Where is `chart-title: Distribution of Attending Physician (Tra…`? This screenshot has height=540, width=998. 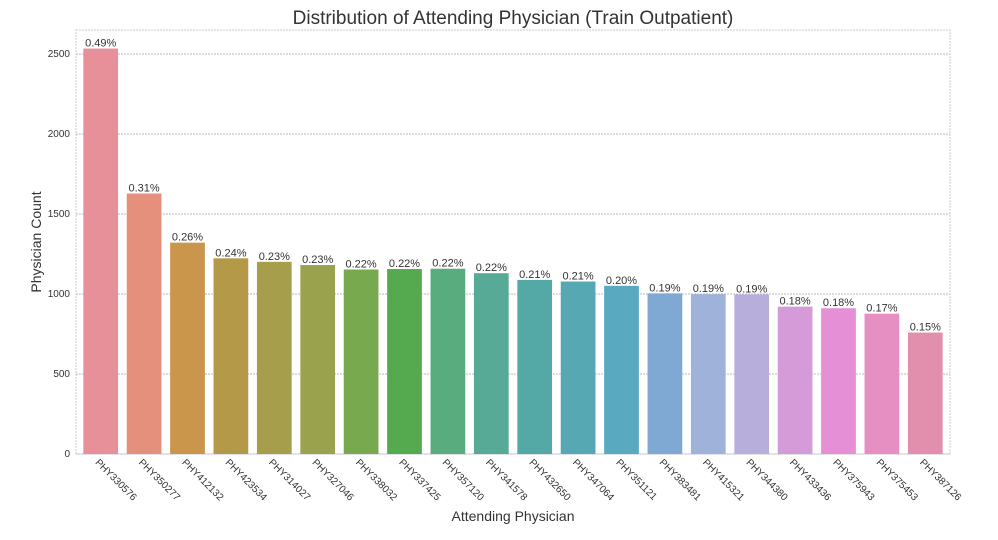
chart-title: Distribution of Attending Physician (Tra… is located at coordinates (513, 18).